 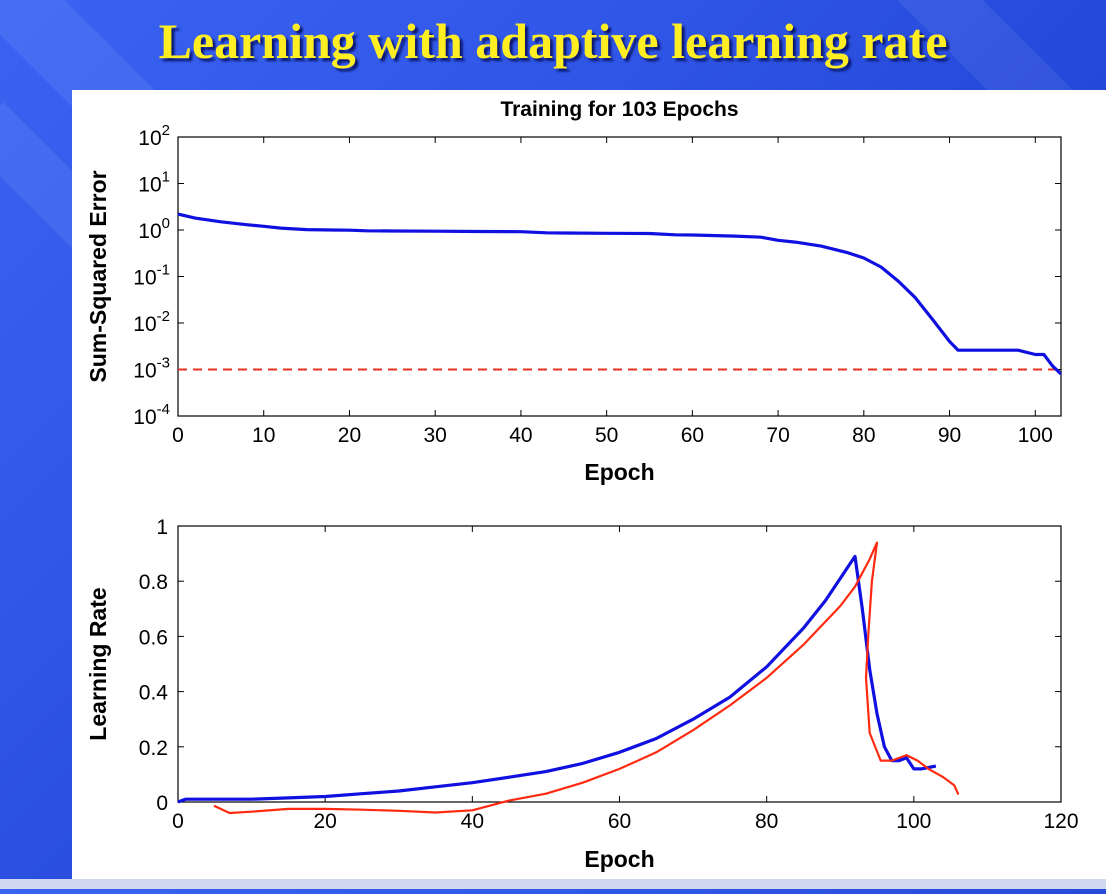 I want to click on y-tick-label: 10⁻³, so click(x=151, y=369).